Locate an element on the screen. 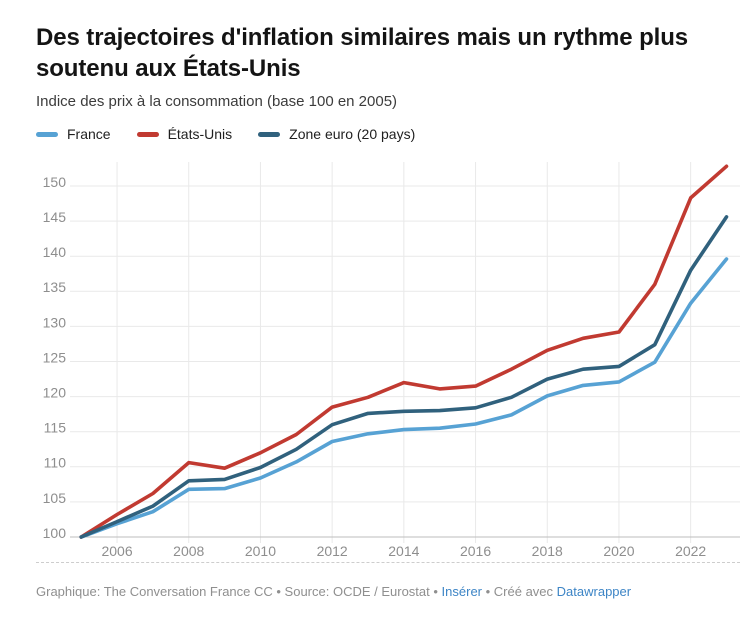  legend-label-etats-unis: États-Unis is located at coordinates (200, 134).